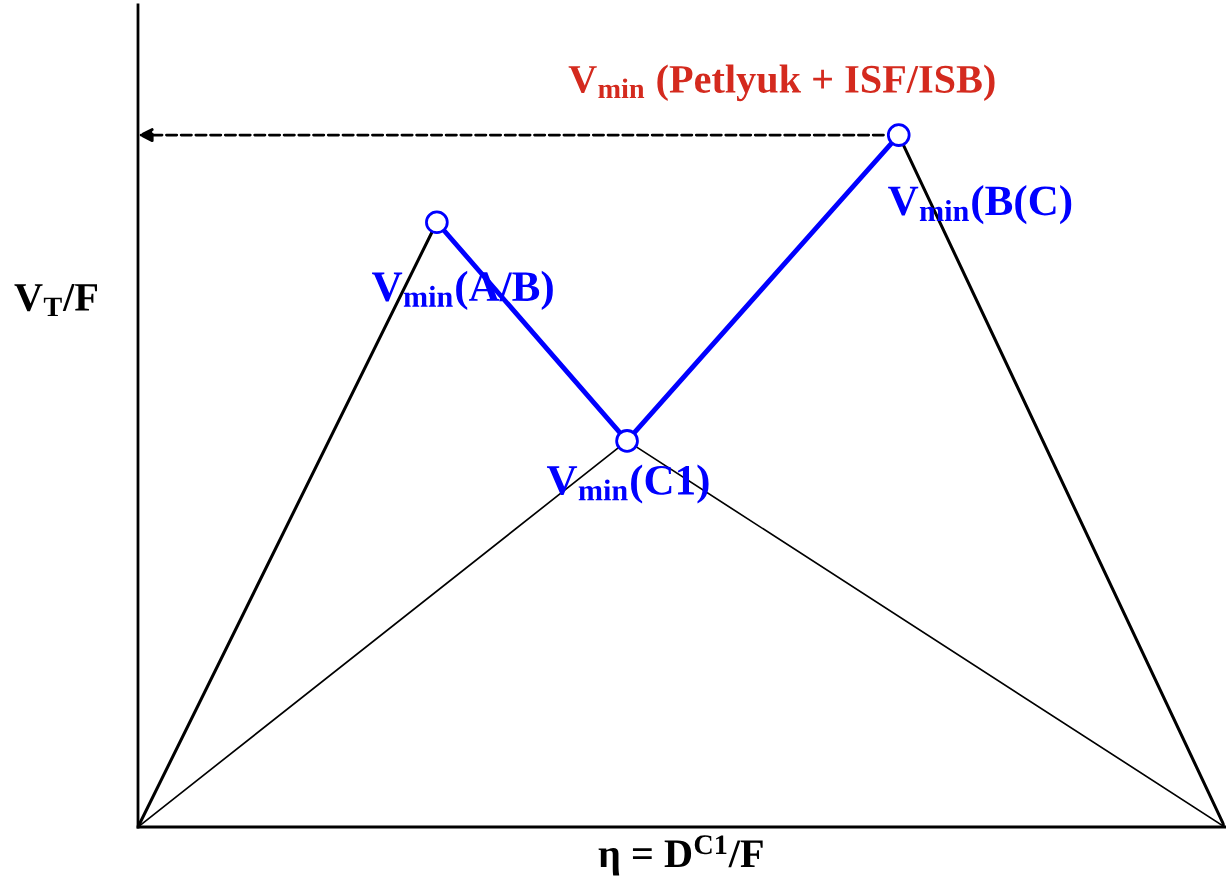  What do you see at coordinates (781, 83) in the screenshot?
I see `chart-title: V$_{min}$ (Petlyuk + ISF/ISB)` at bounding box center [781, 83].